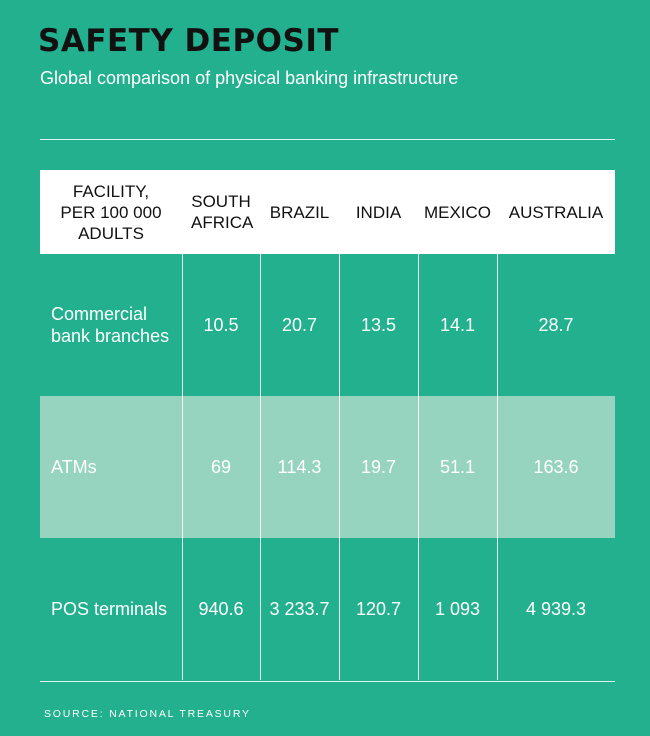 This screenshot has width=650, height=736. I want to click on bottom-divider, so click(327, 681).